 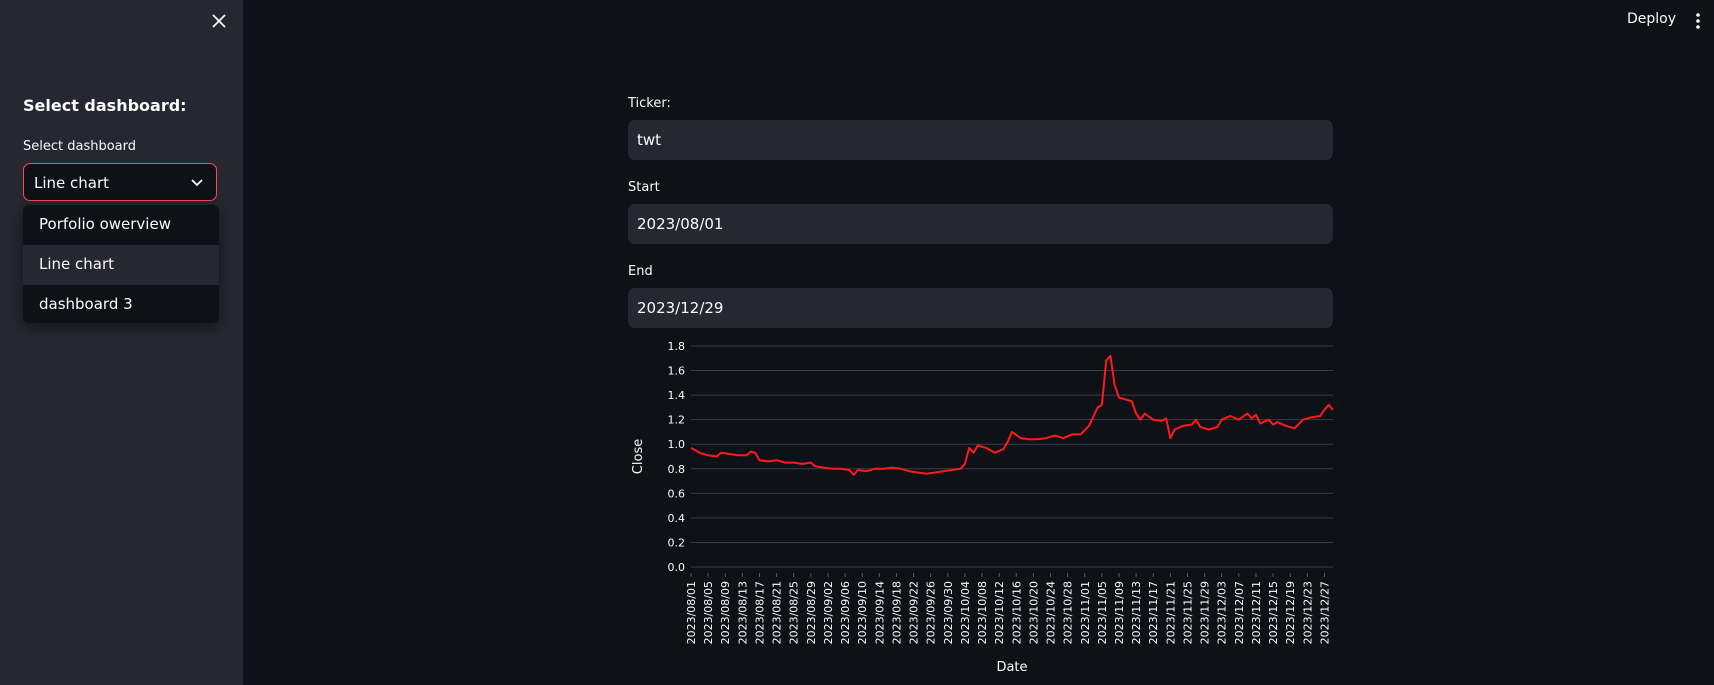 I want to click on x-tick-label: 2023/10/20, so click(x=1033, y=612).